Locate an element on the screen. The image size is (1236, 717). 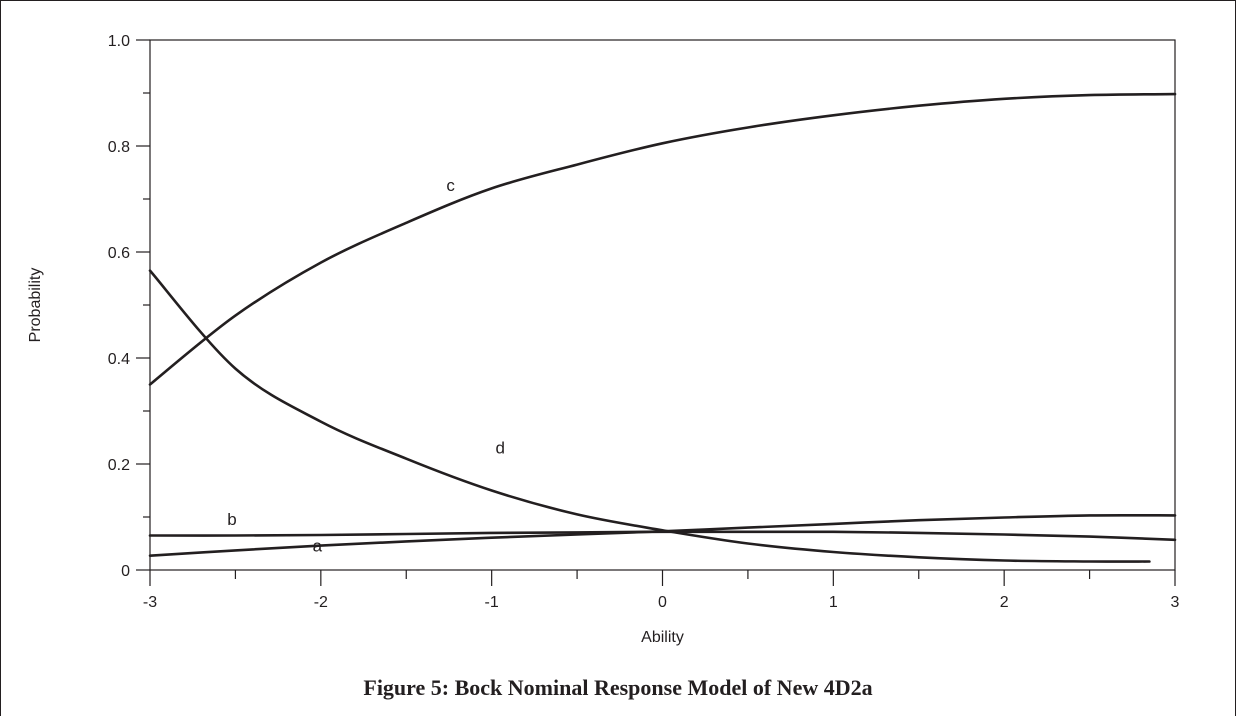
curve-labels: c d b a is located at coordinates (366, 365).